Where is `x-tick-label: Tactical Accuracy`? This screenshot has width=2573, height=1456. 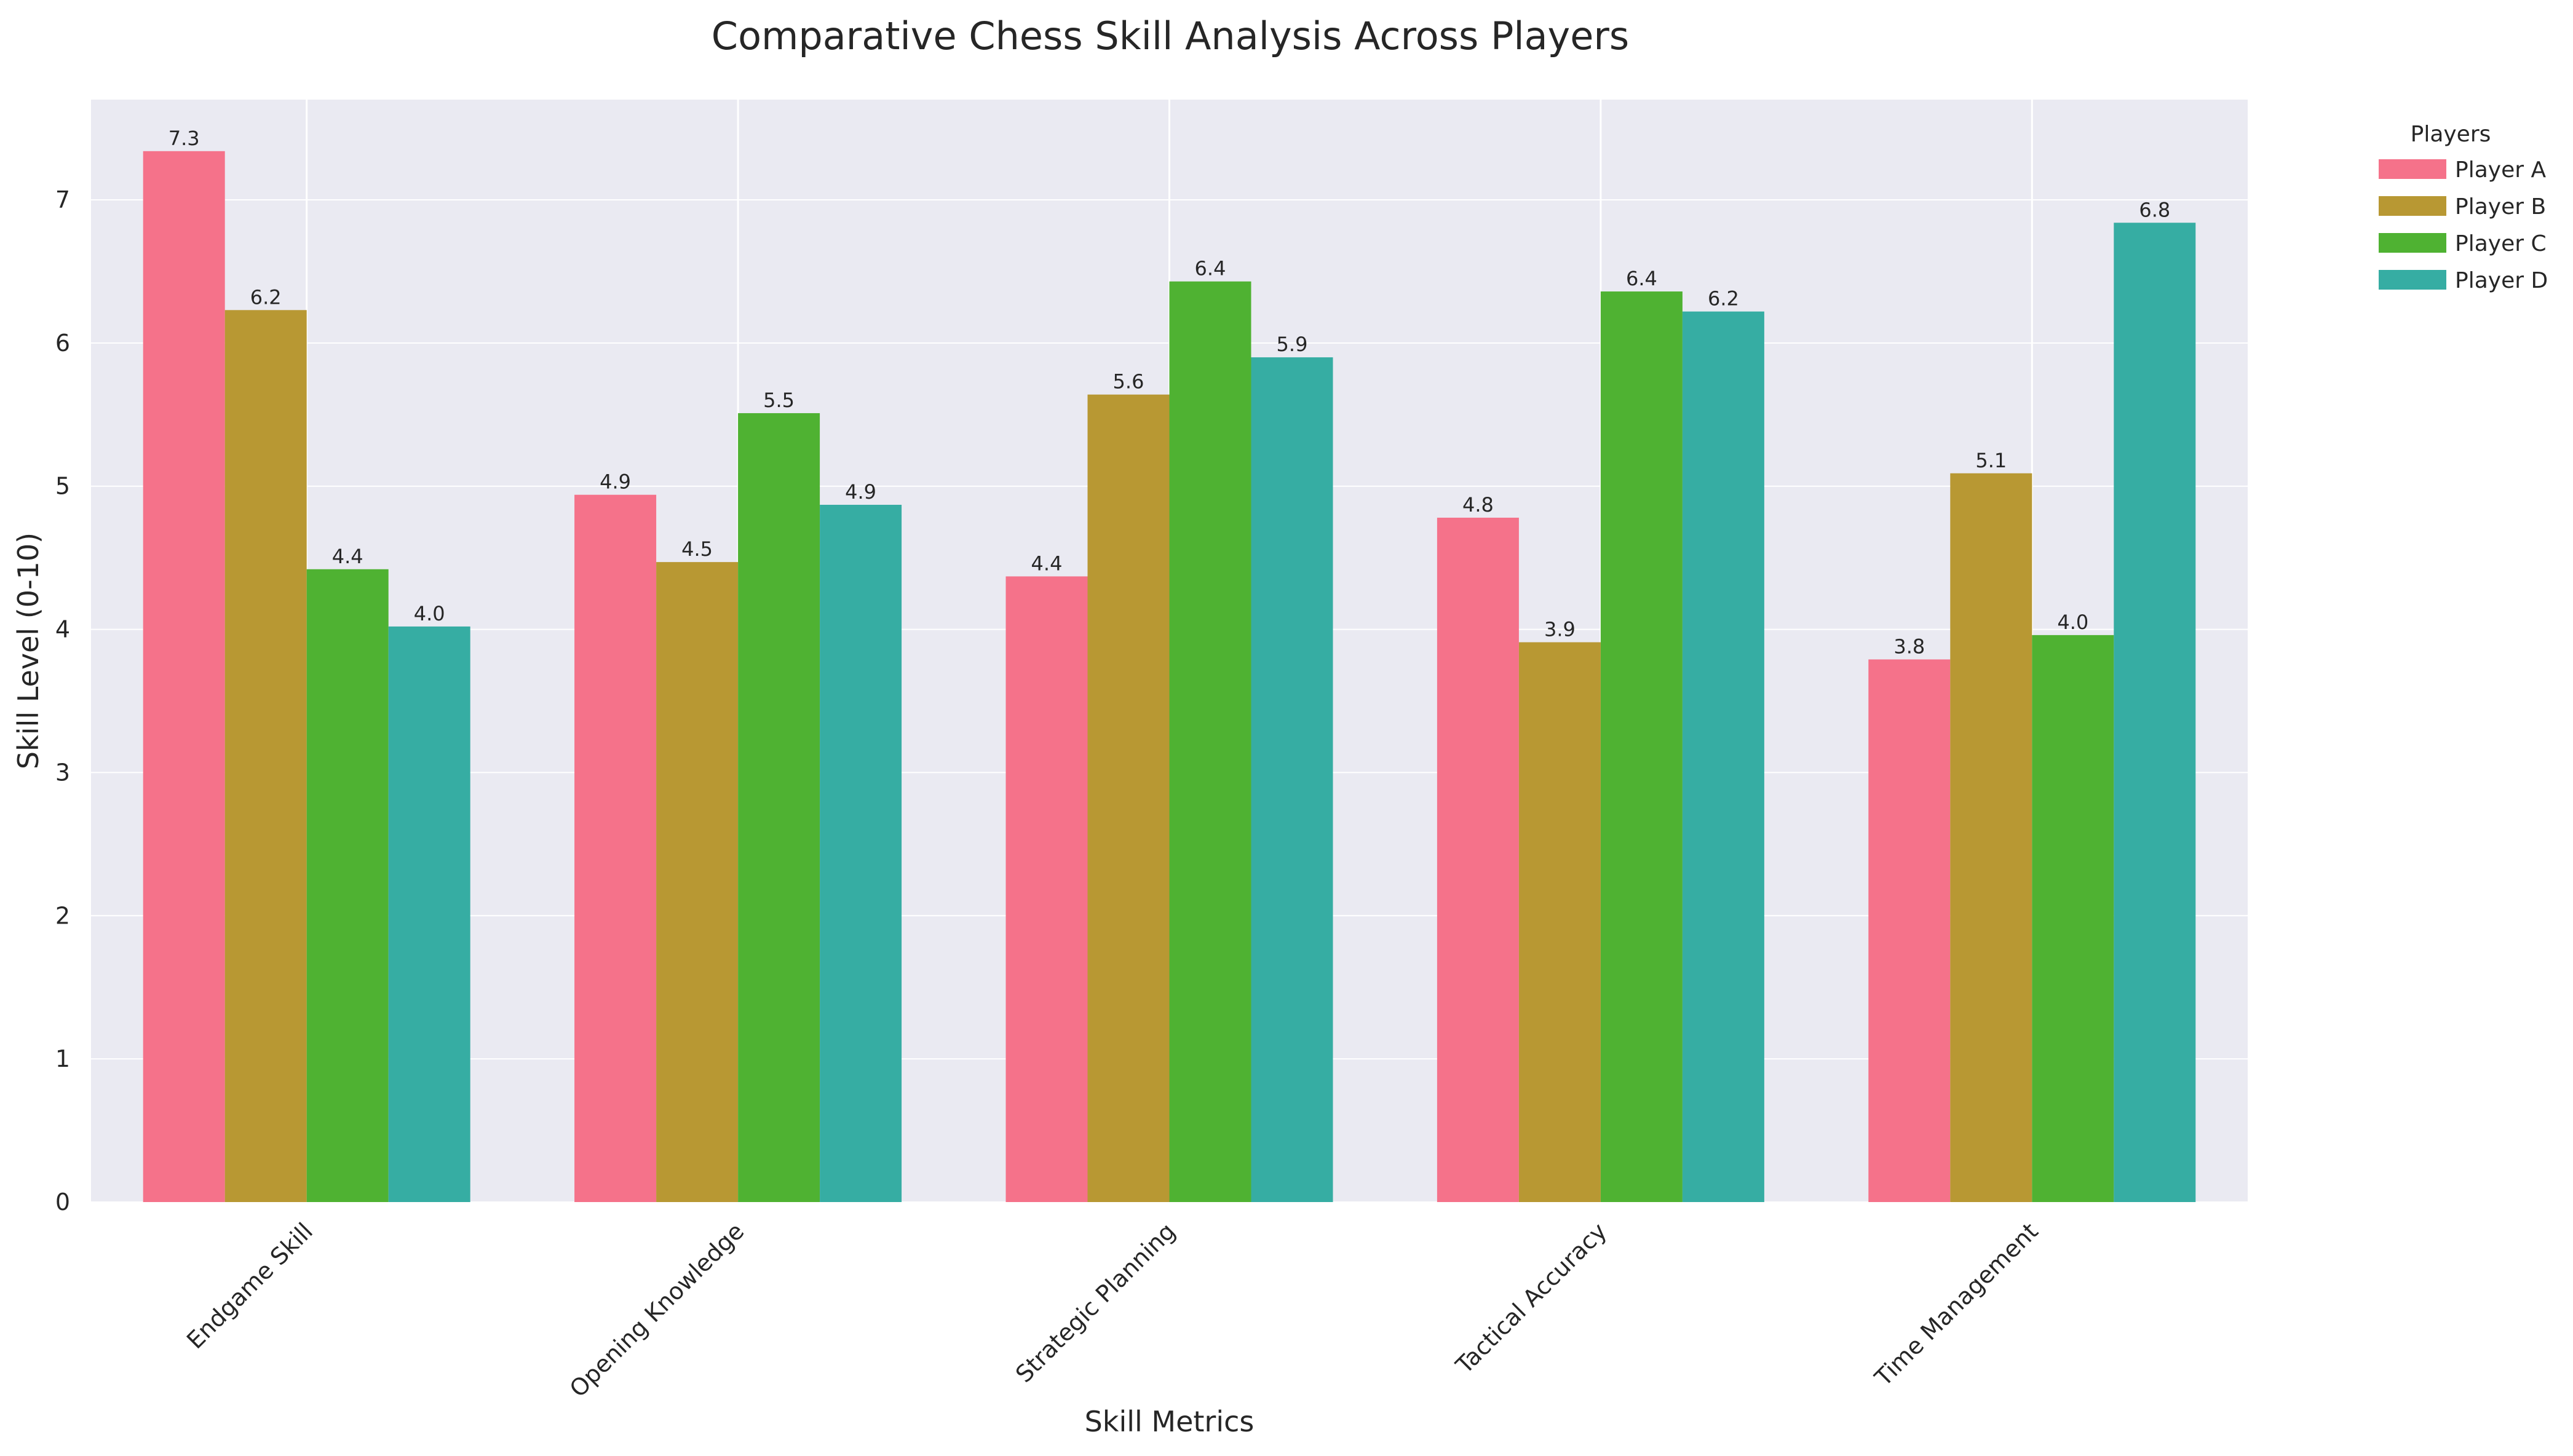 x-tick-label: Tactical Accuracy is located at coordinates (1531, 1298).